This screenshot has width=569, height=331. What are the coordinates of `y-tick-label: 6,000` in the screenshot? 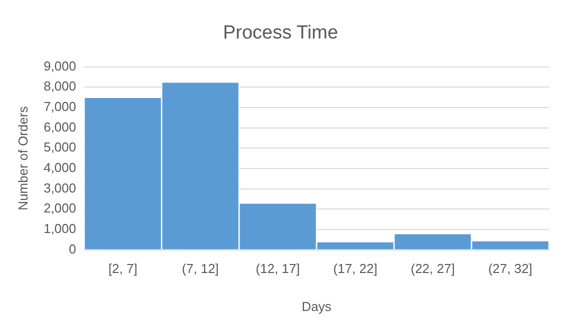 It's located at (60, 126).